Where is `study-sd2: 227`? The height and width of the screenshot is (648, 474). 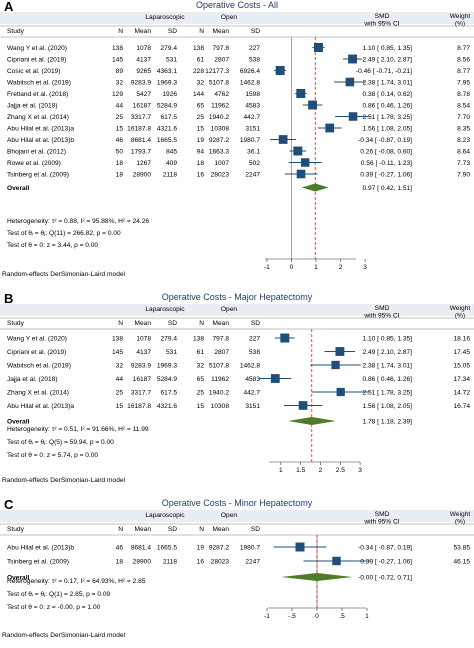 study-sd2: 227 is located at coordinates (254, 48).